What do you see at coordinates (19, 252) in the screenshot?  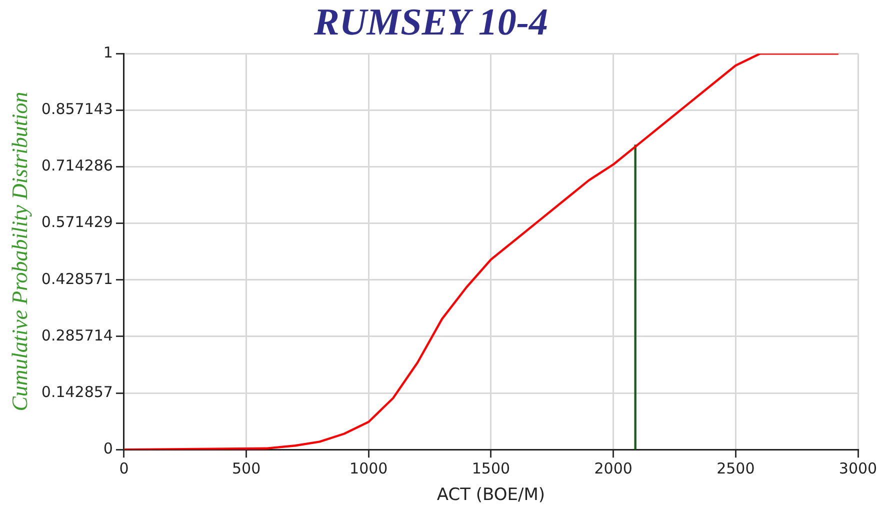 I see `y-axis-title: Cumulative Probability Distribution` at bounding box center [19, 252].